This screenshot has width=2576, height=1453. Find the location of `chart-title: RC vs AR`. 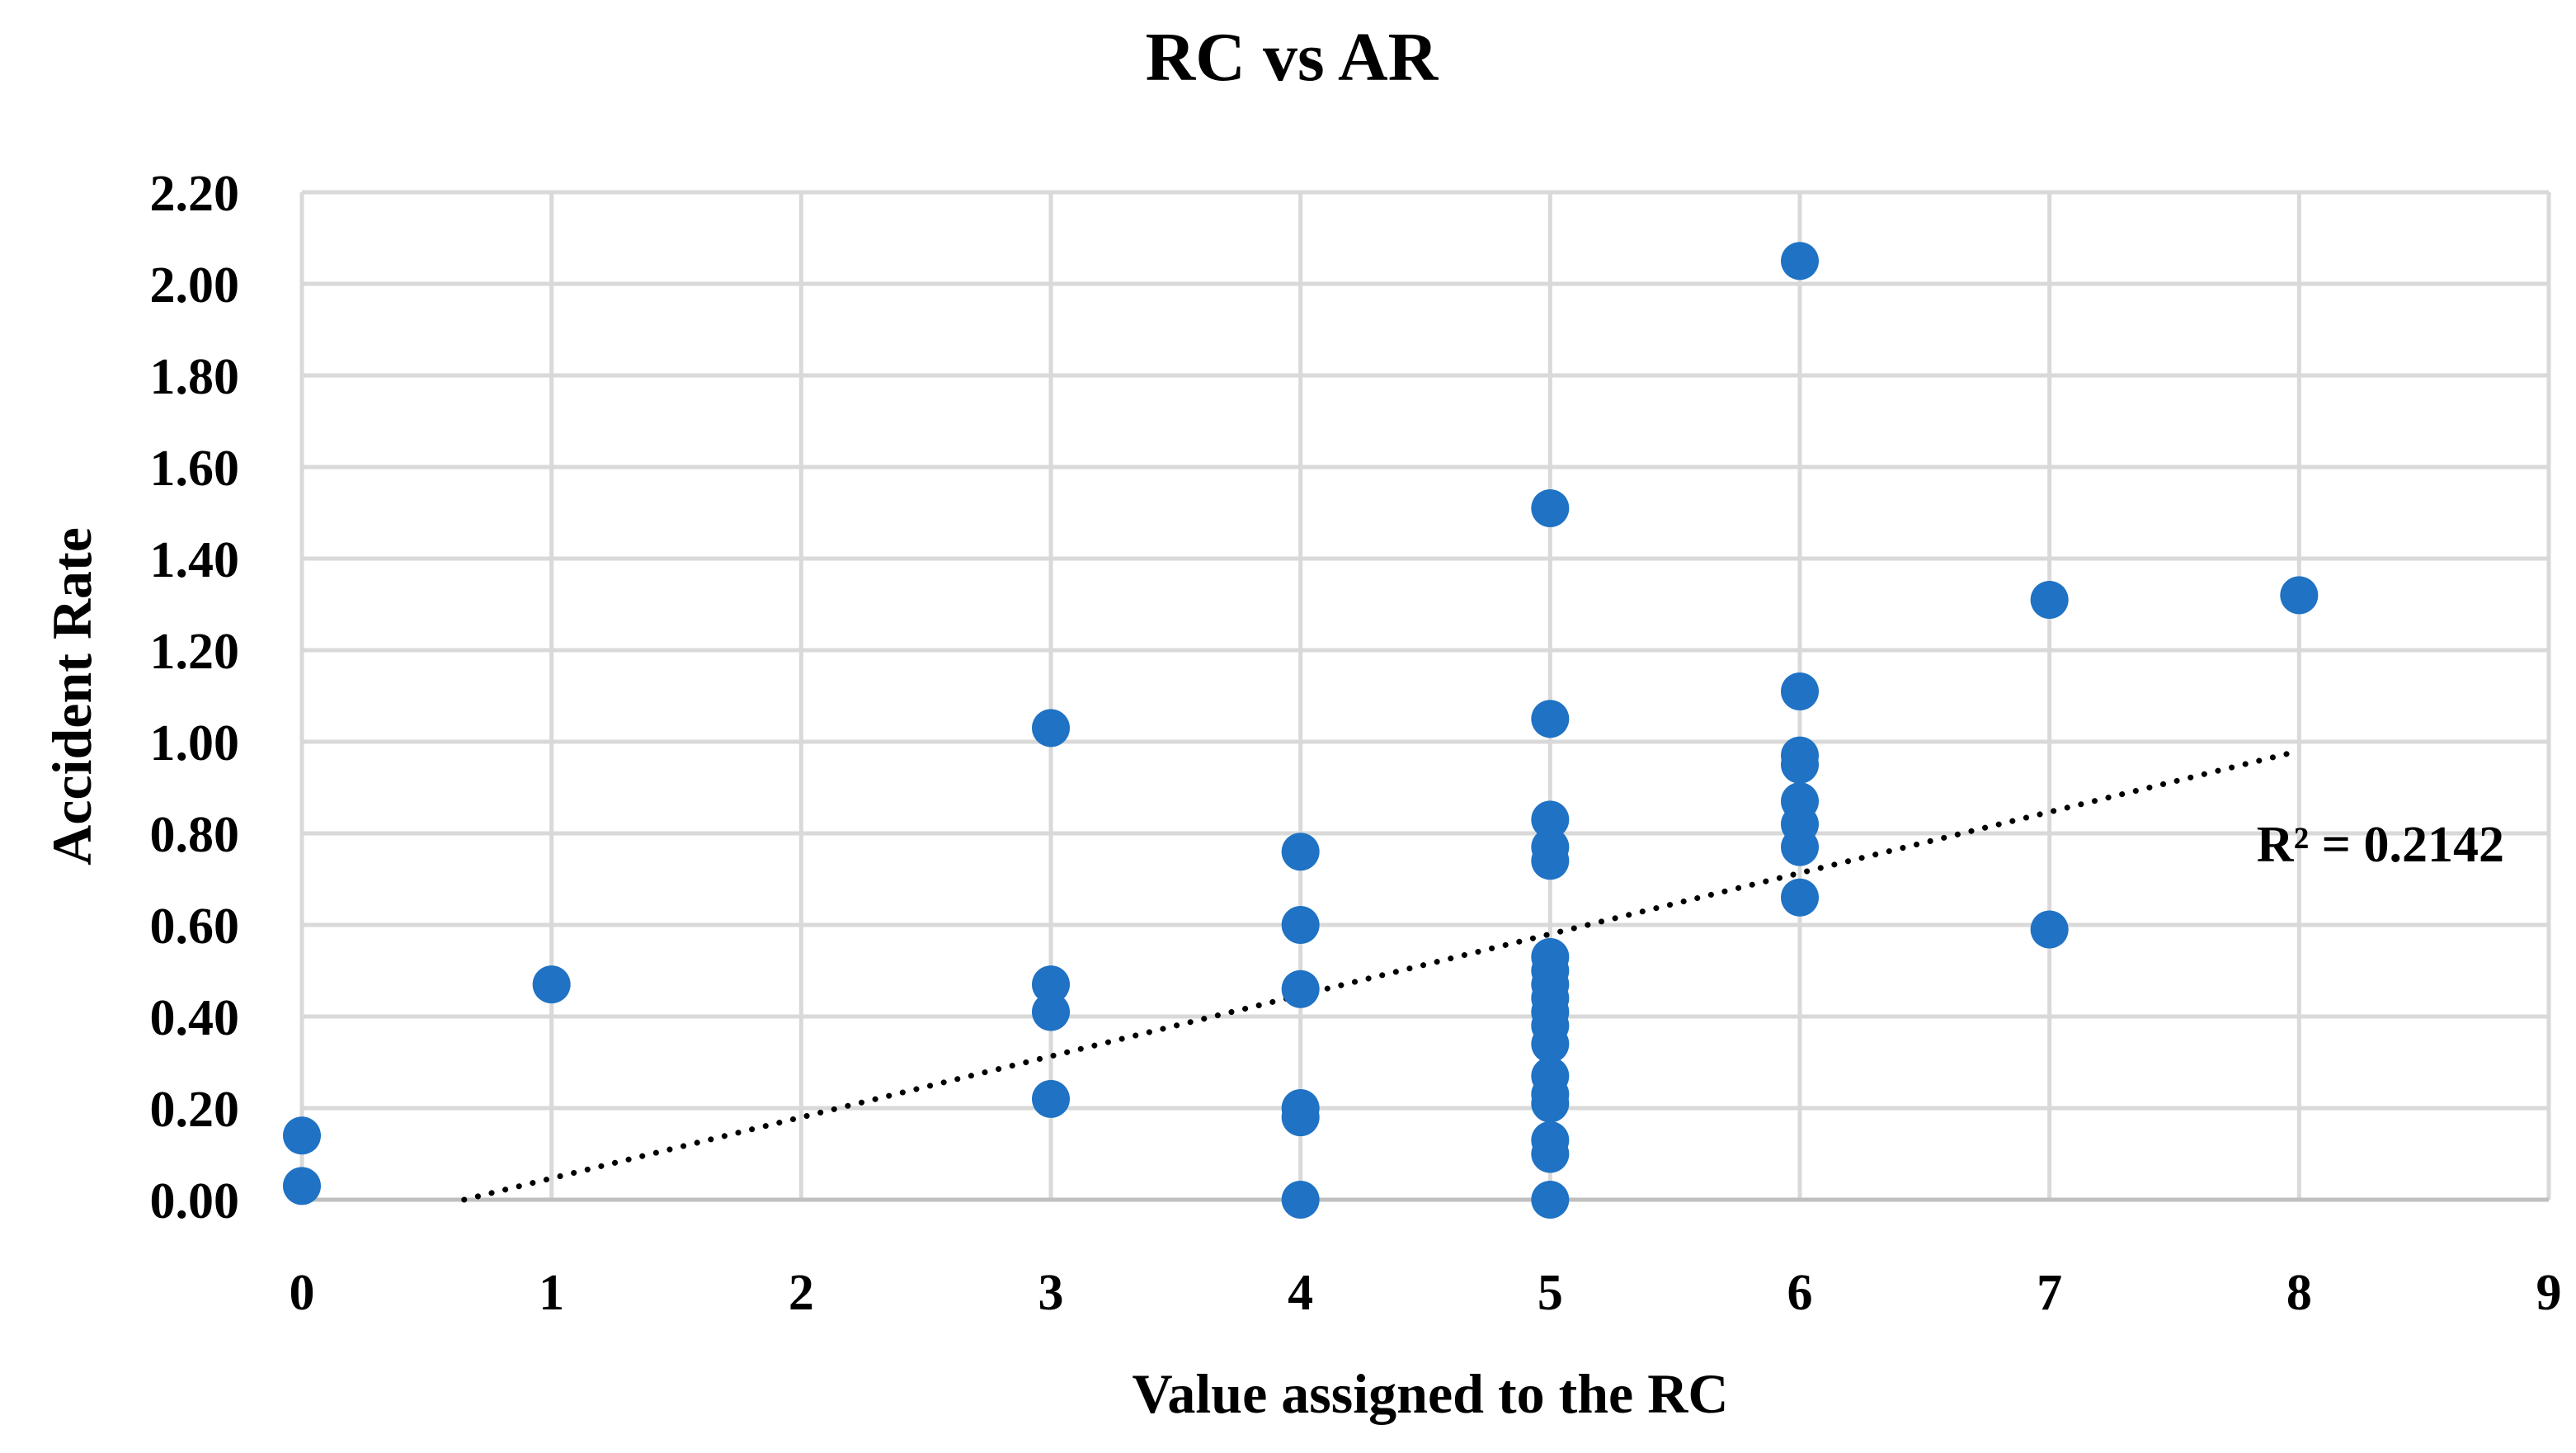

chart-title: RC vs AR is located at coordinates (1293, 57).